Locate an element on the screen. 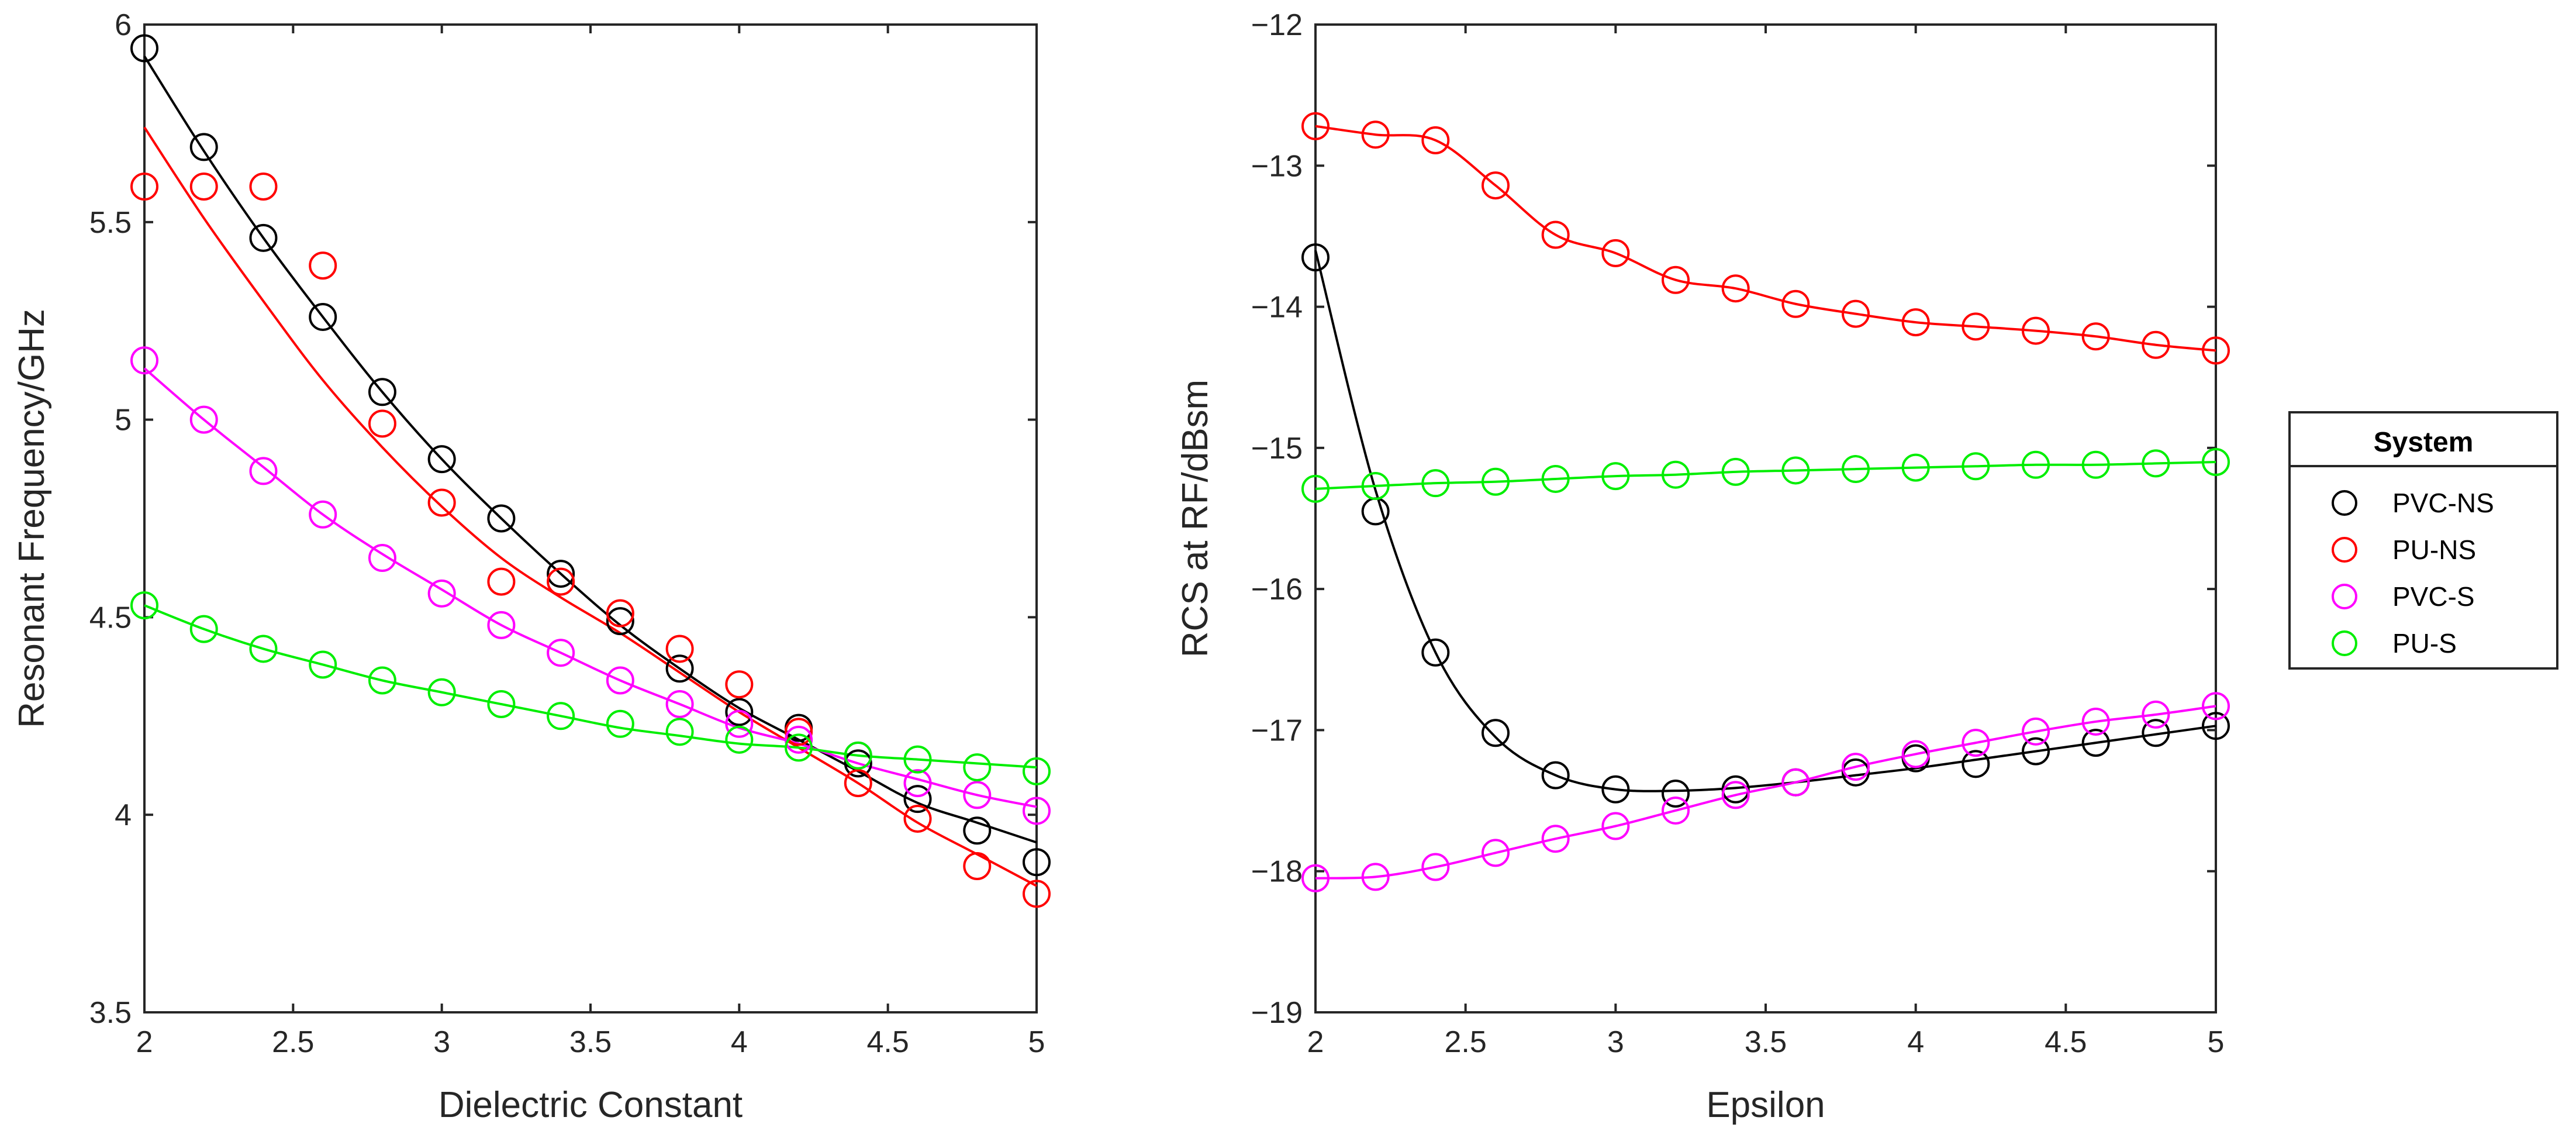  y-tick-label: −15 is located at coordinates (1277, 449).